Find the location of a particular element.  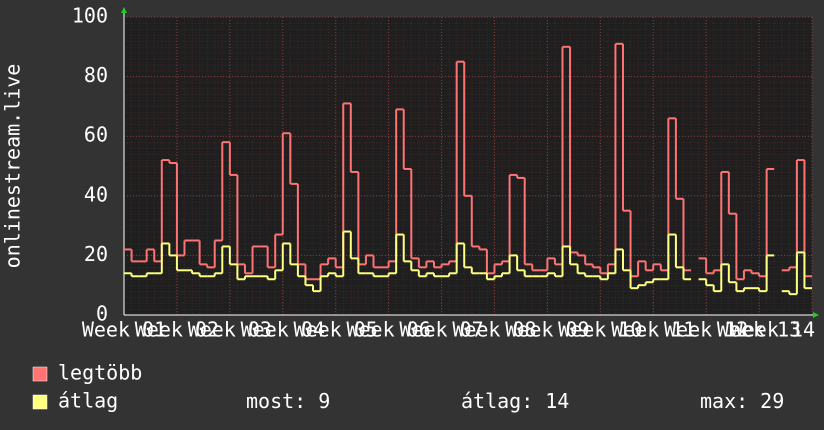

y-tick-label: 80 is located at coordinates (96, 75).